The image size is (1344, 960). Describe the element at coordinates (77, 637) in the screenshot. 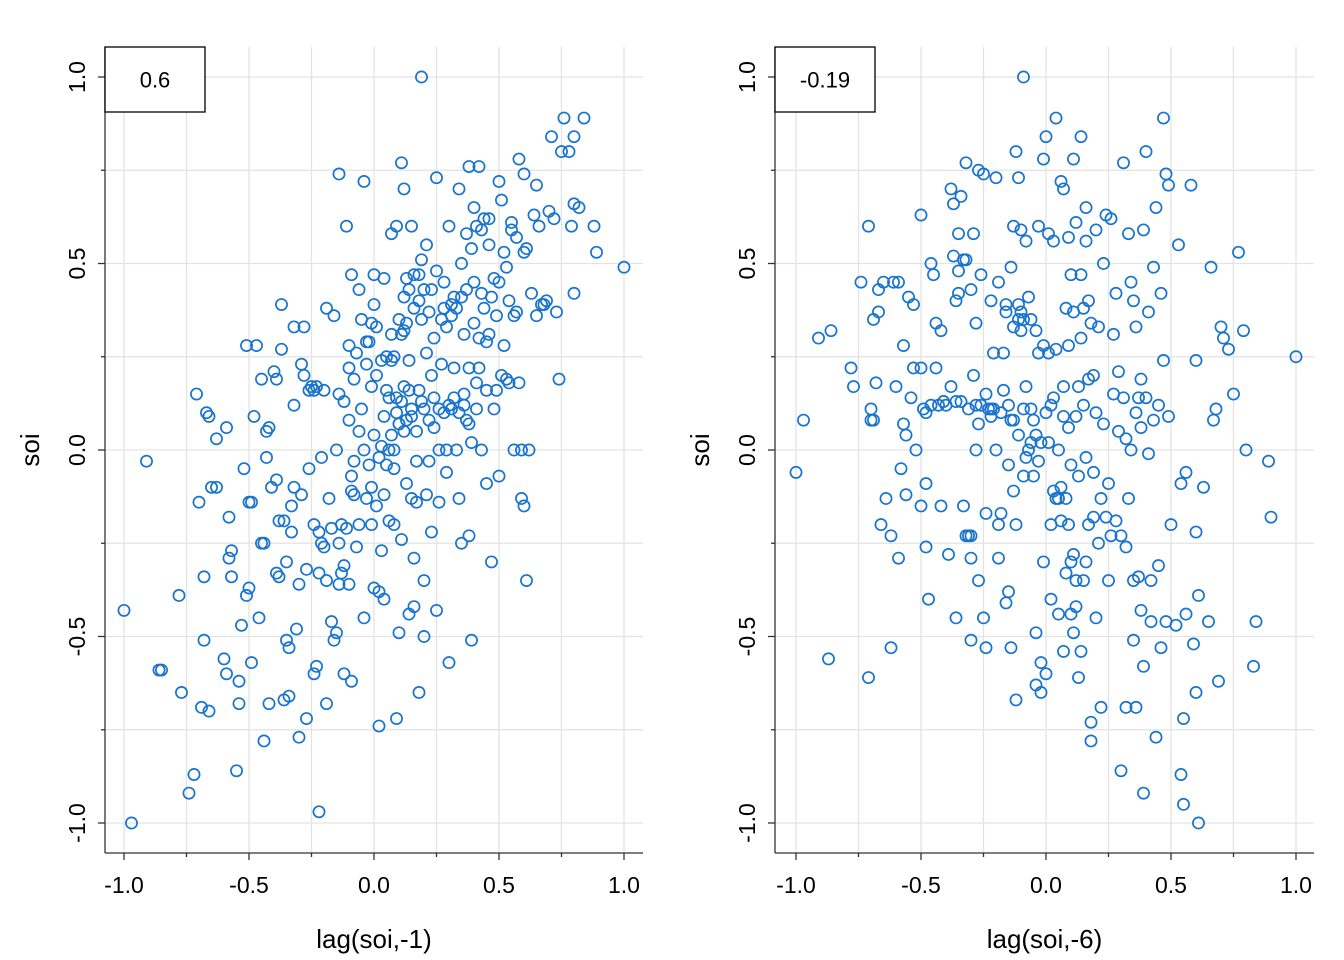

I see `y-tick-label: -0.5` at that location.